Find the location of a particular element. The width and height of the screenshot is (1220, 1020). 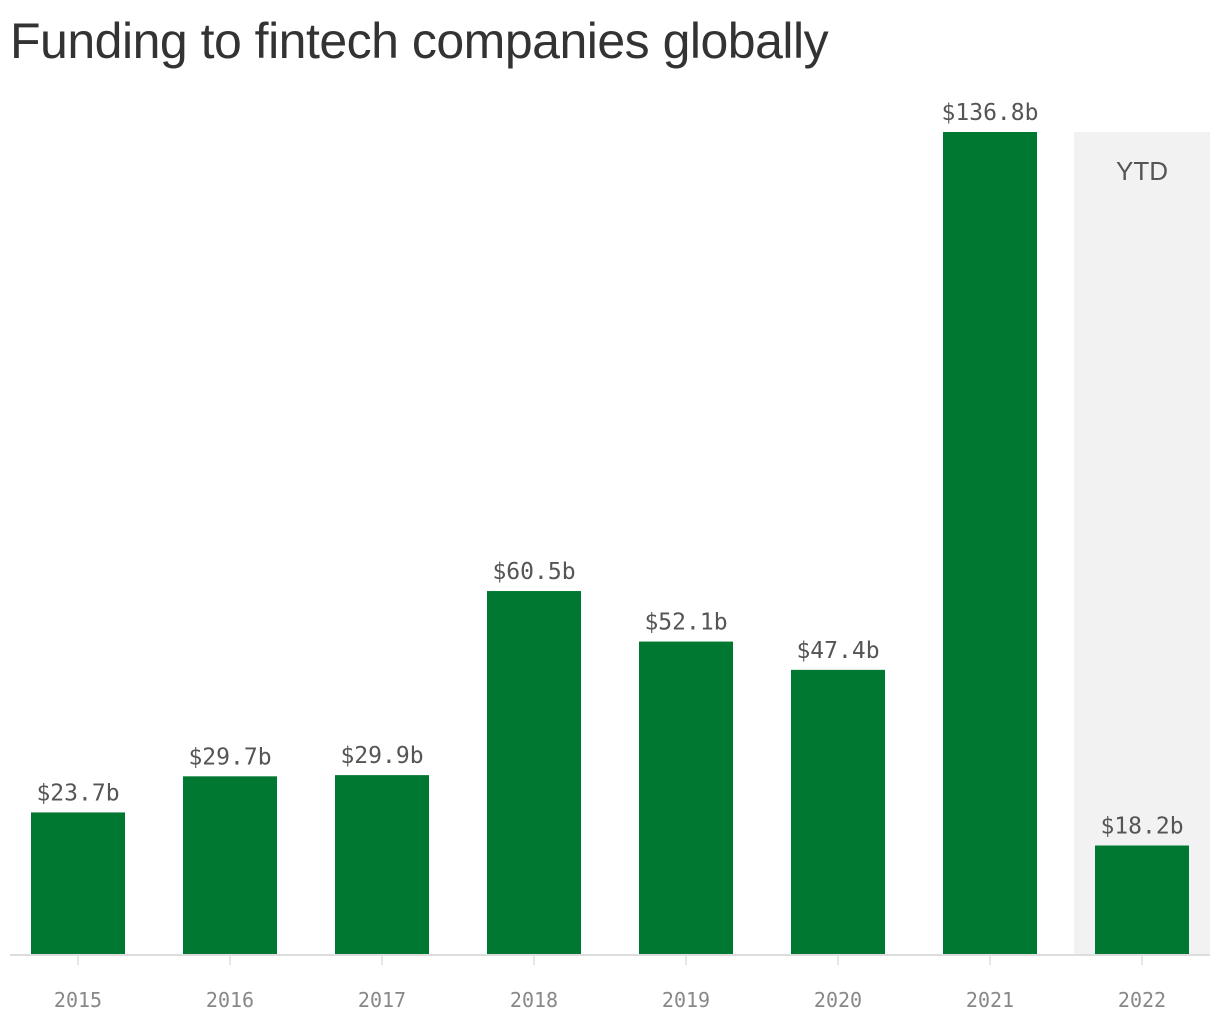

x-tick-label-2021: 2021 is located at coordinates (990, 1000).